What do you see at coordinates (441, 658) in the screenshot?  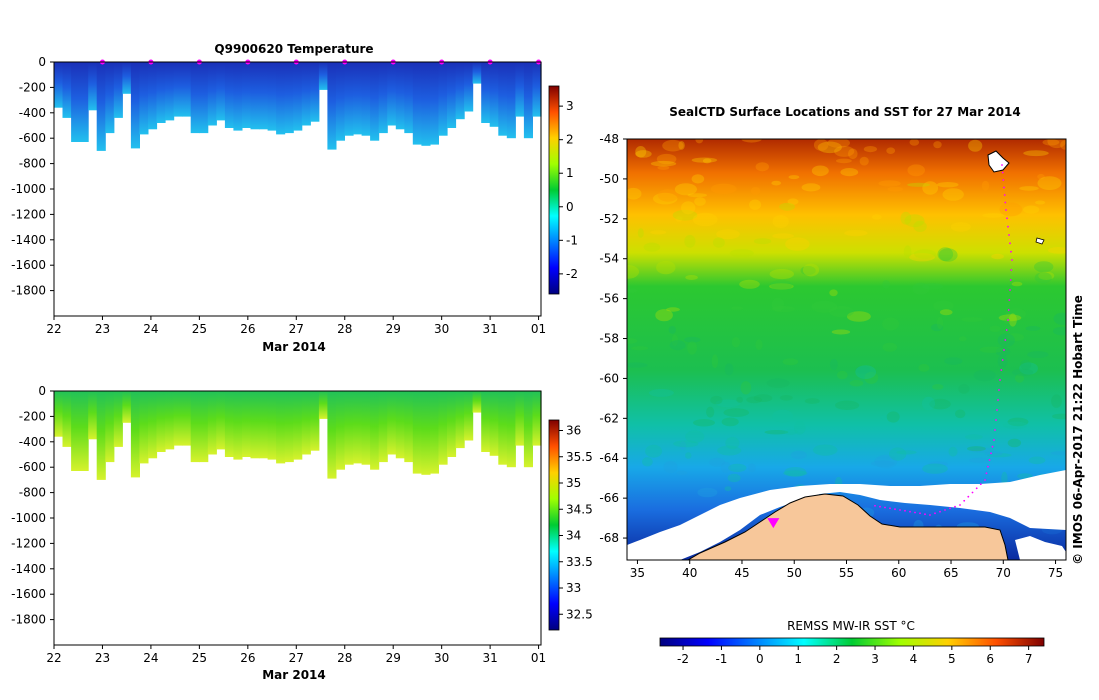 I see `x-tick-label: 30` at bounding box center [441, 658].